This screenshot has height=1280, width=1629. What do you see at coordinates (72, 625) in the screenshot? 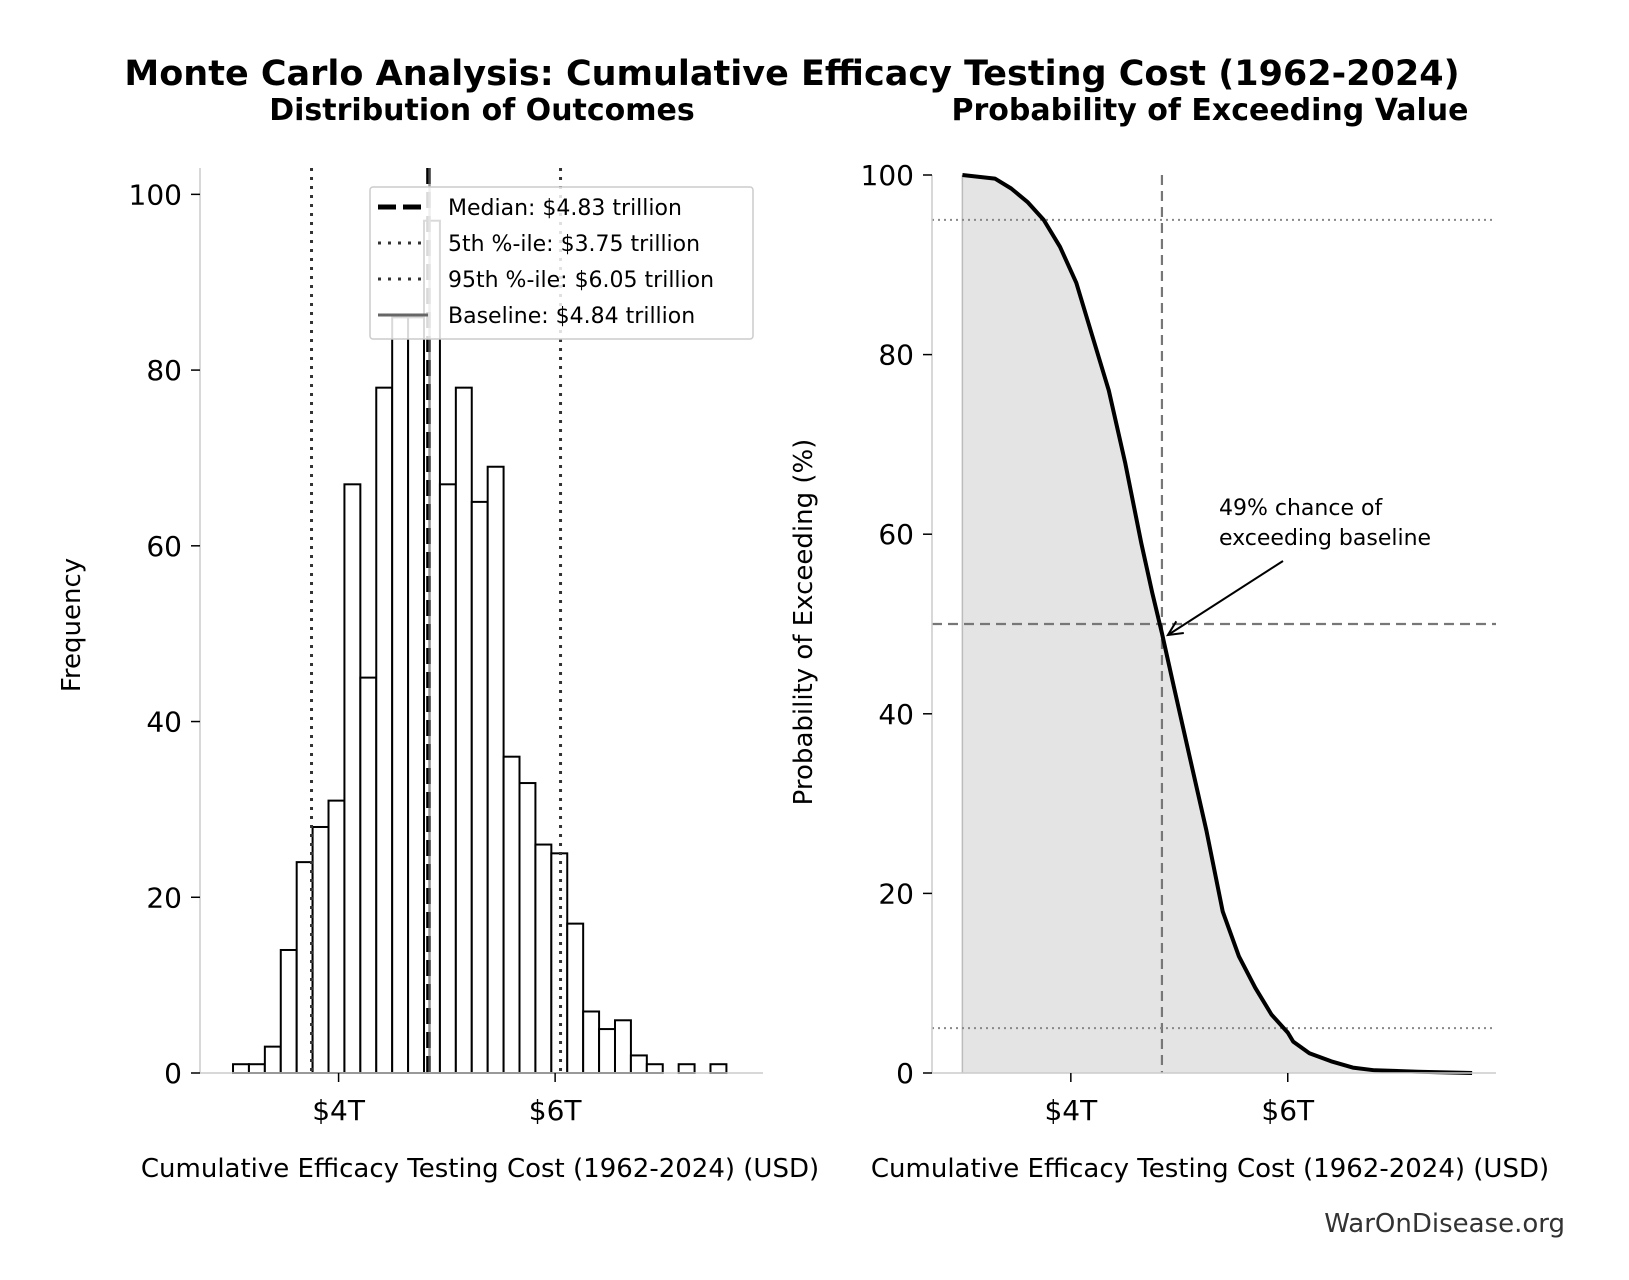
I see `histogram-y-axis-label: Frequency` at bounding box center [72, 625].